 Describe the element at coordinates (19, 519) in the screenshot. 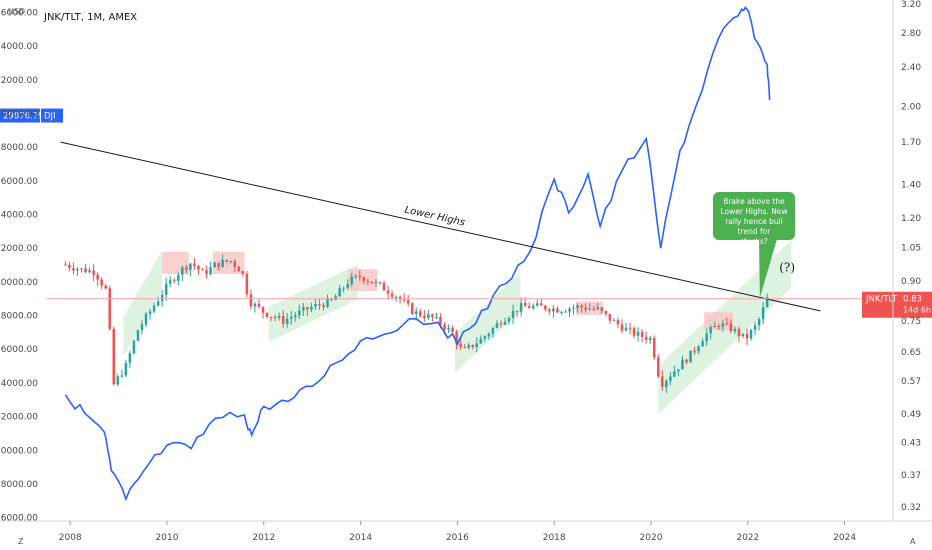

I see `left-axis-tick-label: 6000.00` at that location.